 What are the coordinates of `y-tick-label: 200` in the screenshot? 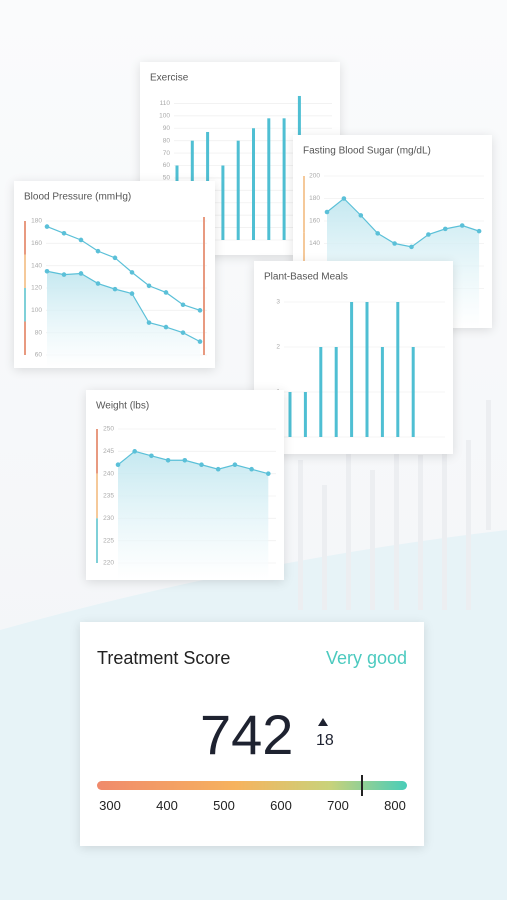 It's located at (314, 176).